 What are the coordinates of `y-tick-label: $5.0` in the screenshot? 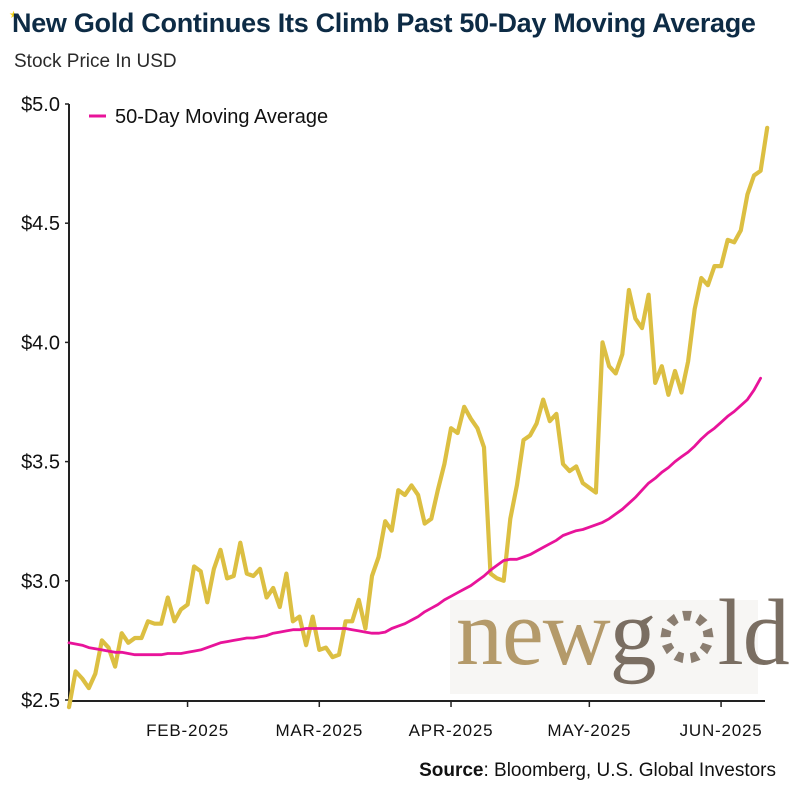 It's located at (40, 105).